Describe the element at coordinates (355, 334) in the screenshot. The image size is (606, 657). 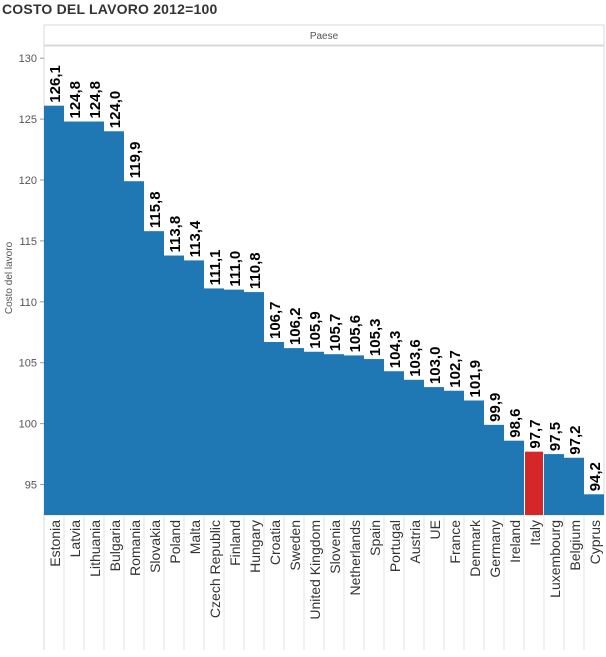
I see `value-label: 105,6` at that location.